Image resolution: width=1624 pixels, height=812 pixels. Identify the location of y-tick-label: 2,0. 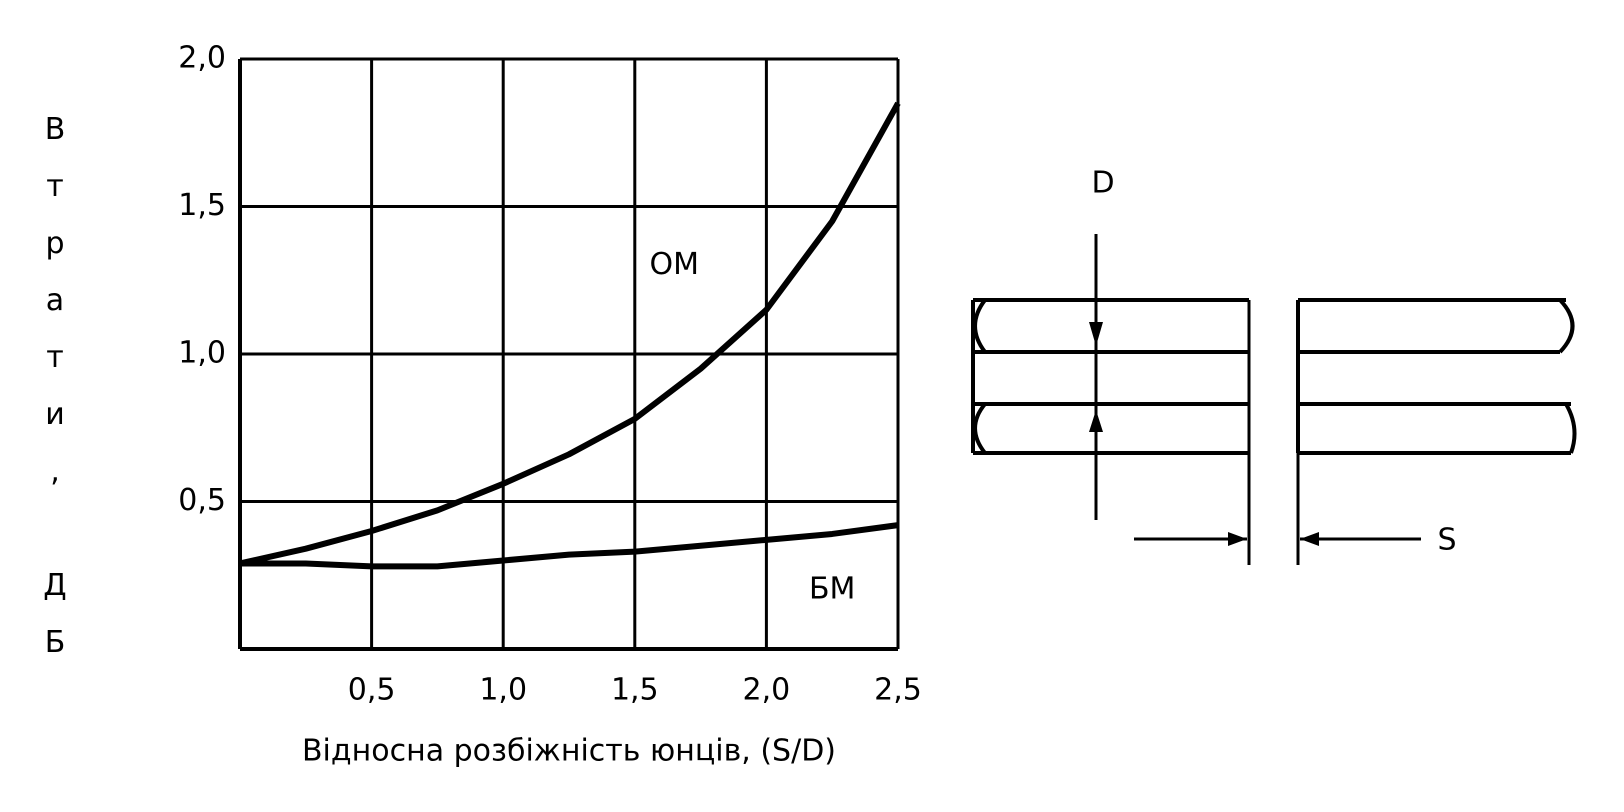
(202, 58).